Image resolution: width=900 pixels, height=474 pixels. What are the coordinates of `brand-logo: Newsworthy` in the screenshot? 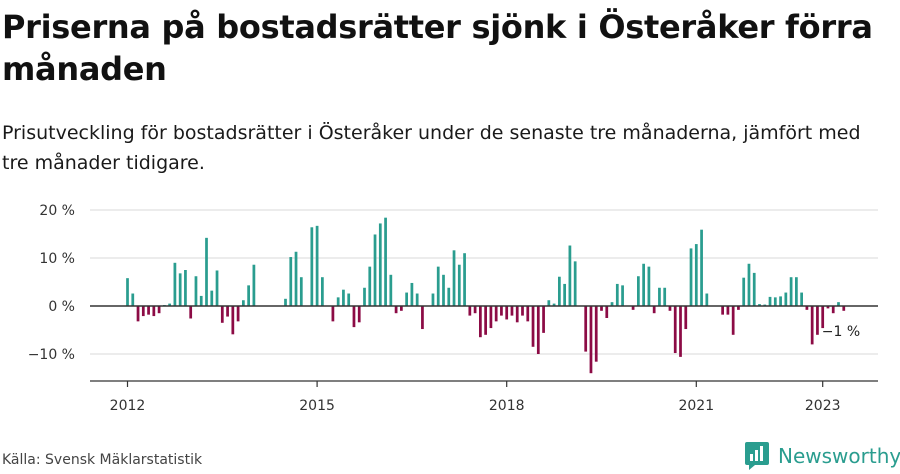 It's located at (822, 456).